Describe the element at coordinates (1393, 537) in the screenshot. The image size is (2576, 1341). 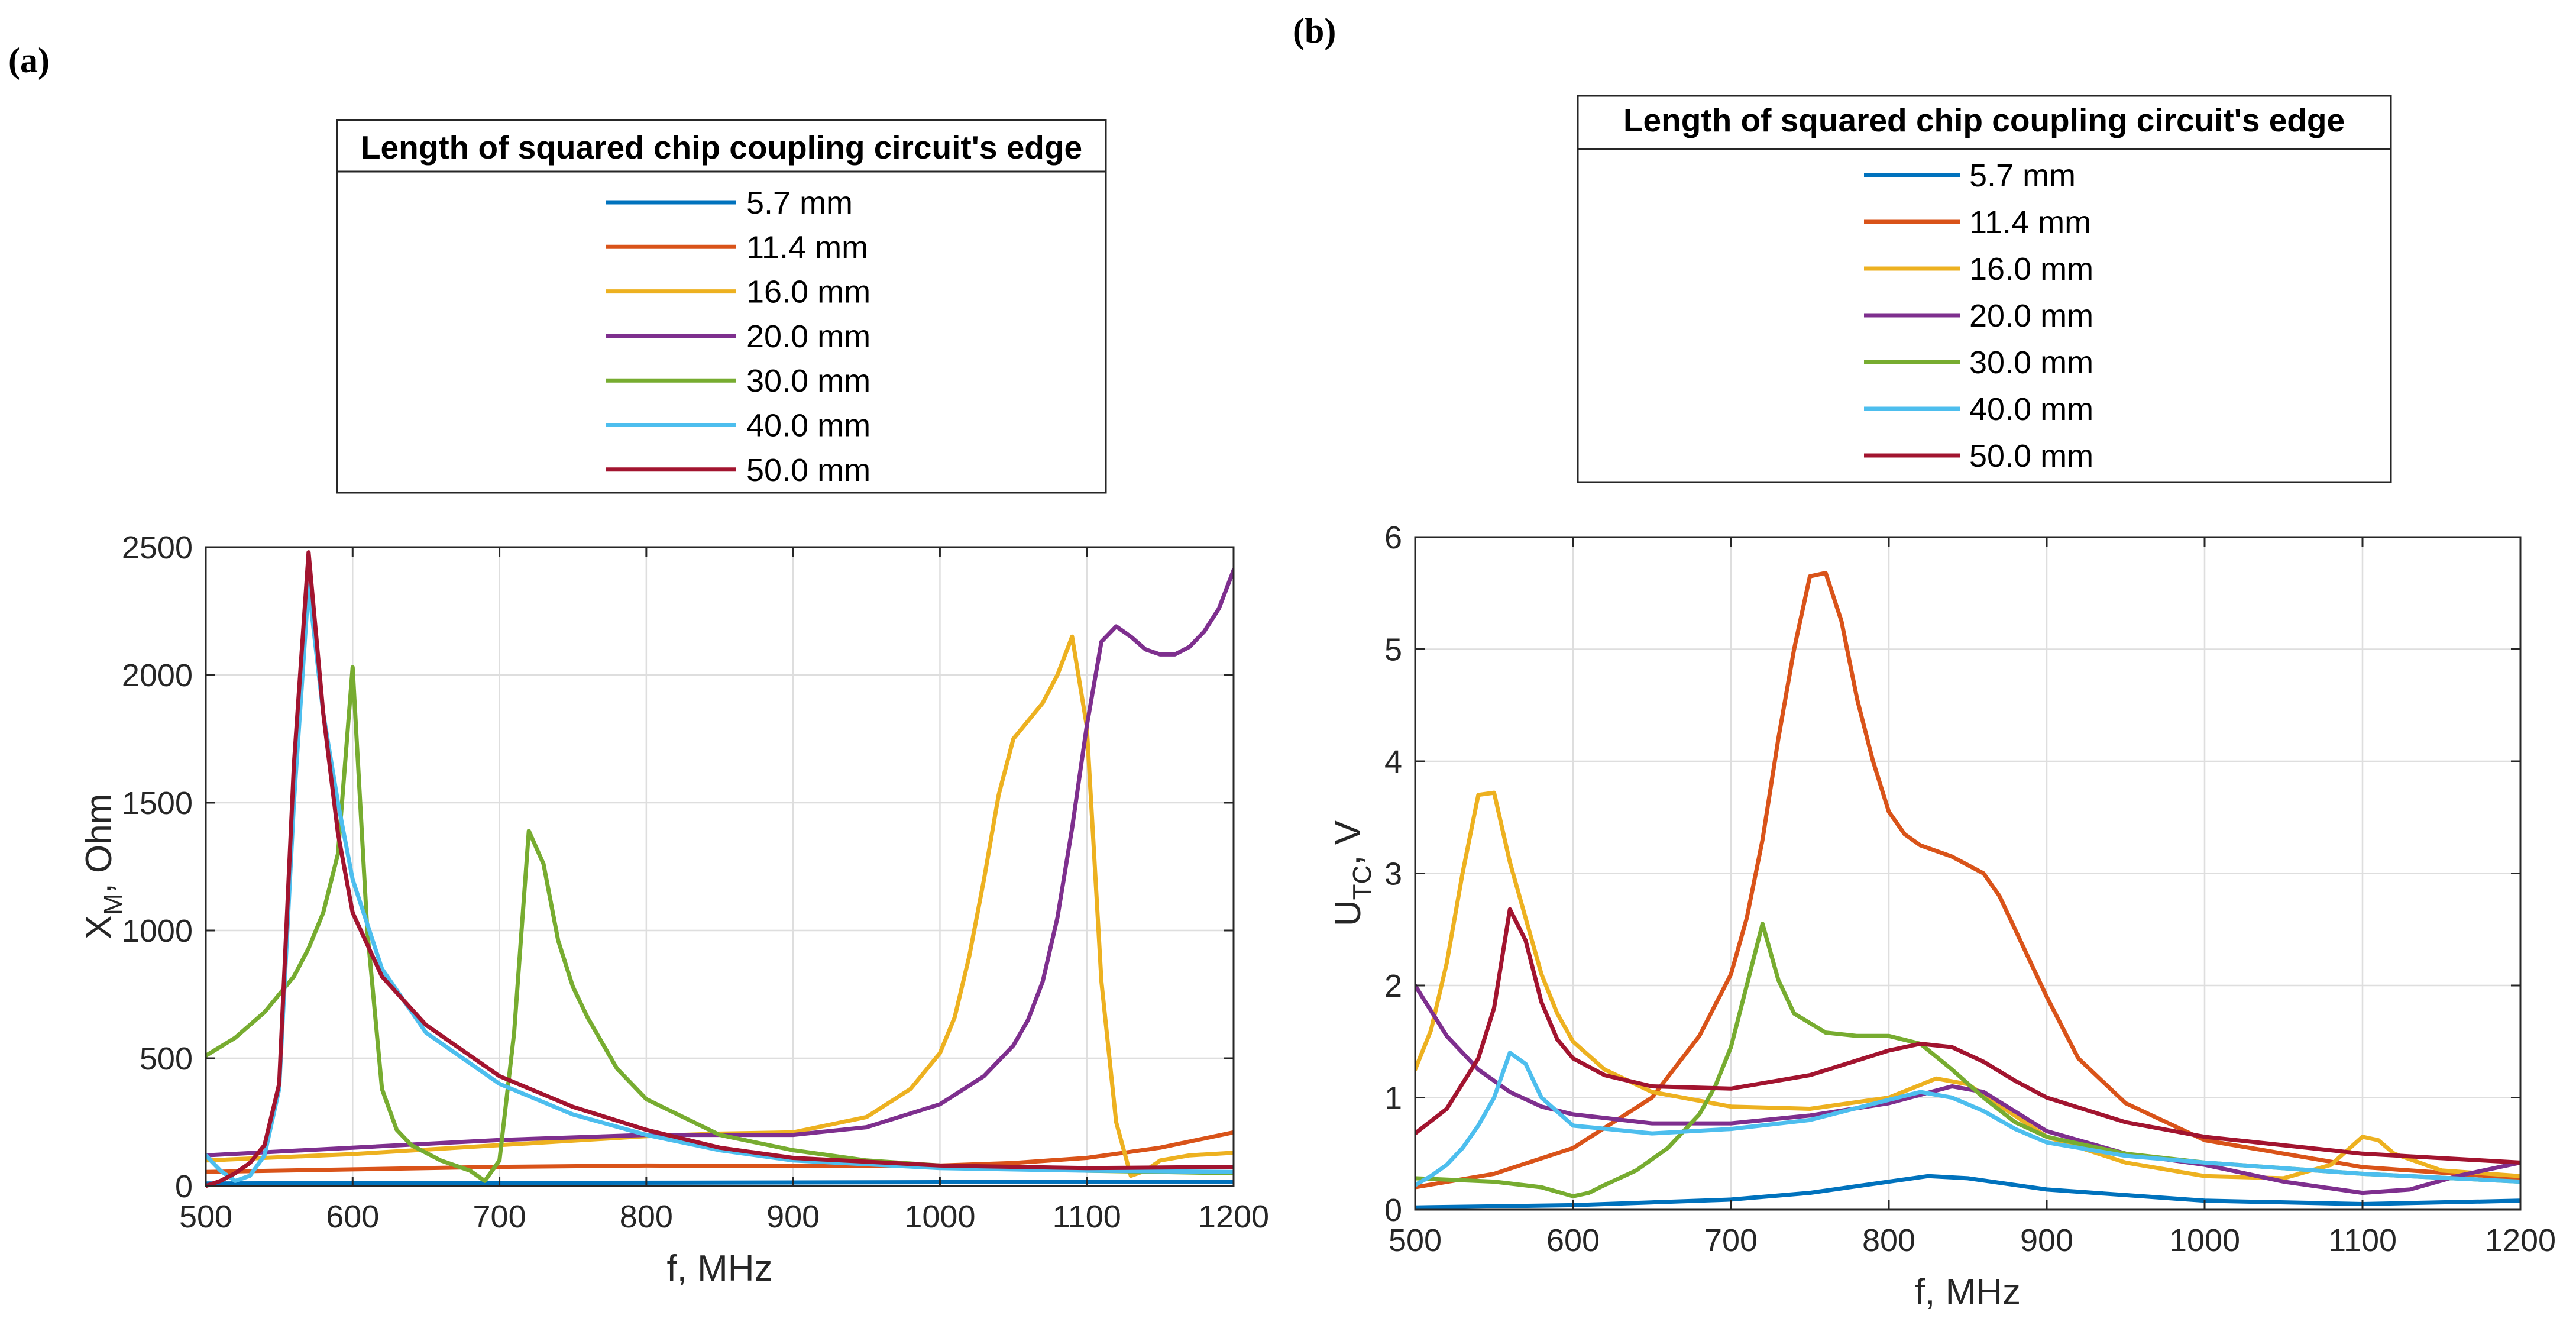
I see `y-tick-label: 6` at that location.